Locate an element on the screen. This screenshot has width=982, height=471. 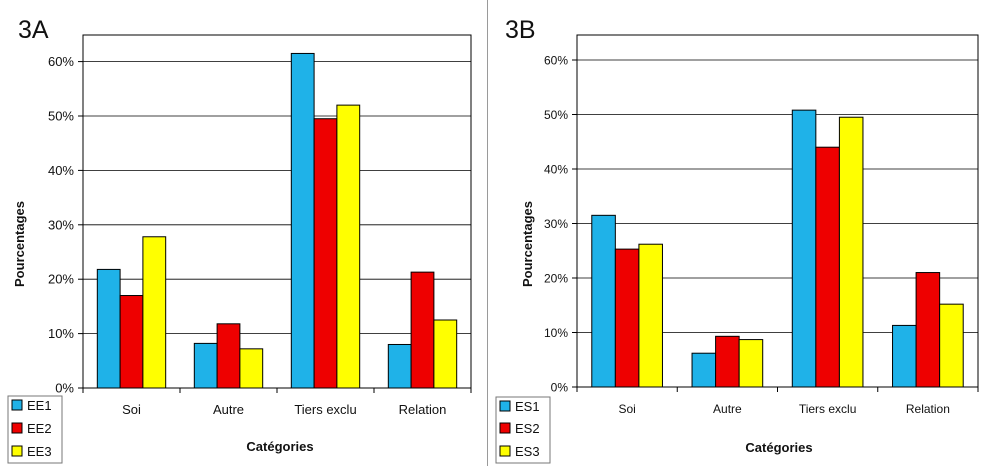
panel-label: 3B is located at coordinates (520, 30).